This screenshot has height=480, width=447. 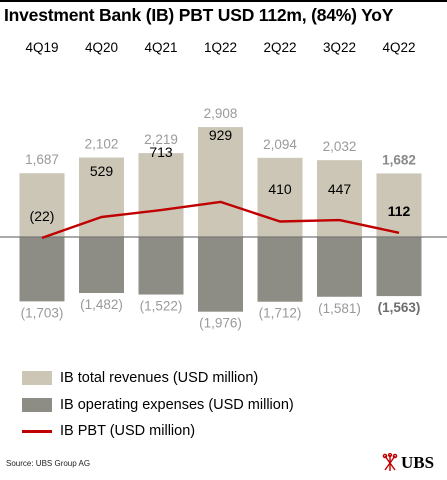 I want to click on expense-label: (1,563), so click(x=399, y=307).